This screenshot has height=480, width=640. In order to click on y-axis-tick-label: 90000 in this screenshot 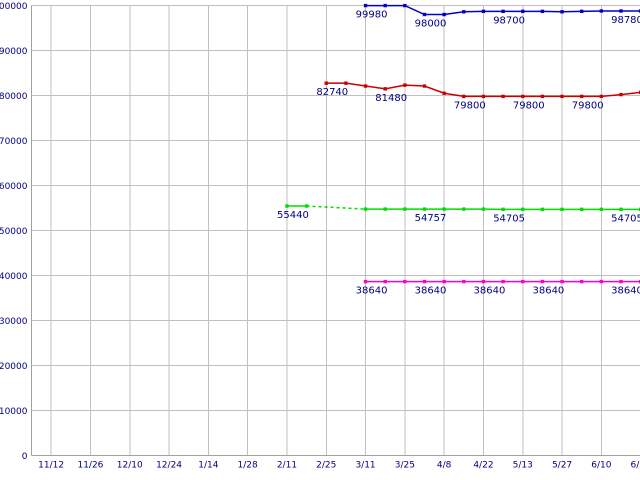, I will do `click(14, 52)`.